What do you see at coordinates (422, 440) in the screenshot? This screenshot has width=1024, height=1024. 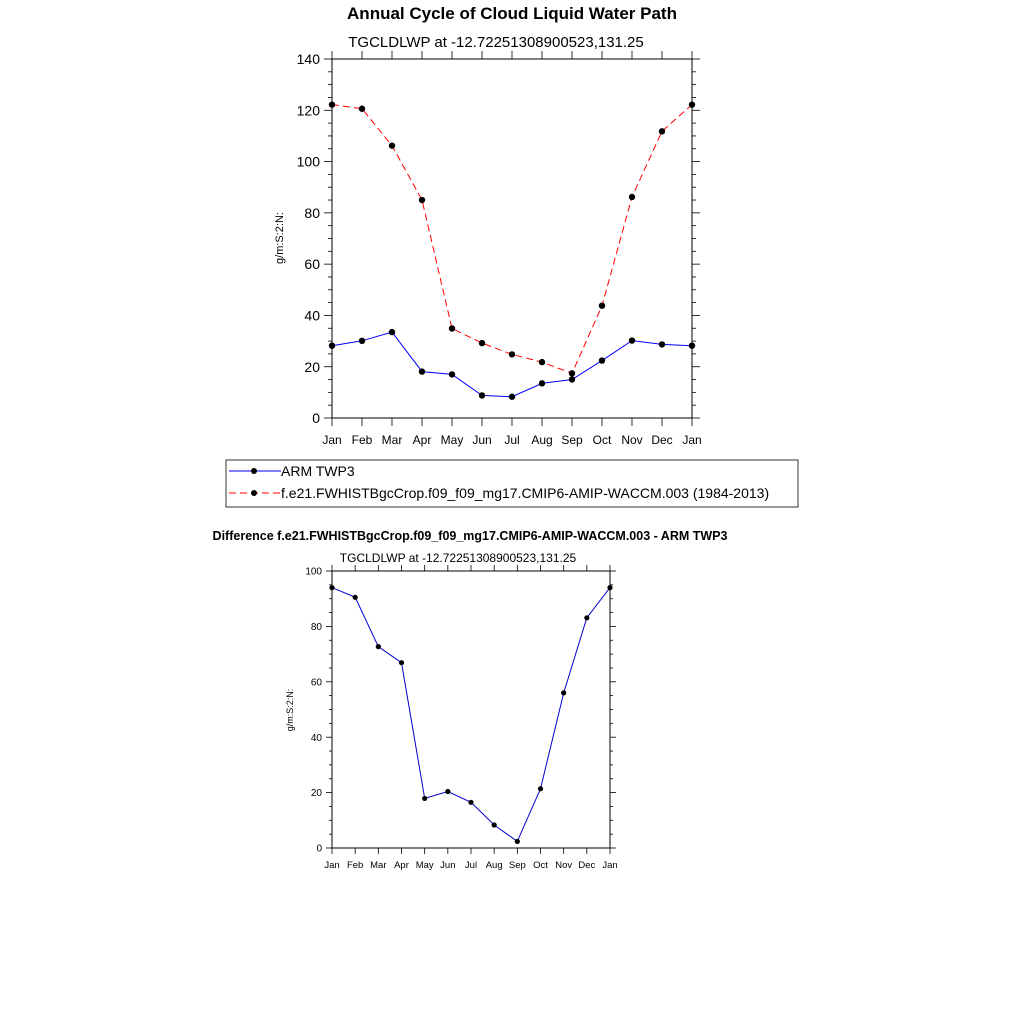 I see `chart1-x-tick-label: Apr` at bounding box center [422, 440].